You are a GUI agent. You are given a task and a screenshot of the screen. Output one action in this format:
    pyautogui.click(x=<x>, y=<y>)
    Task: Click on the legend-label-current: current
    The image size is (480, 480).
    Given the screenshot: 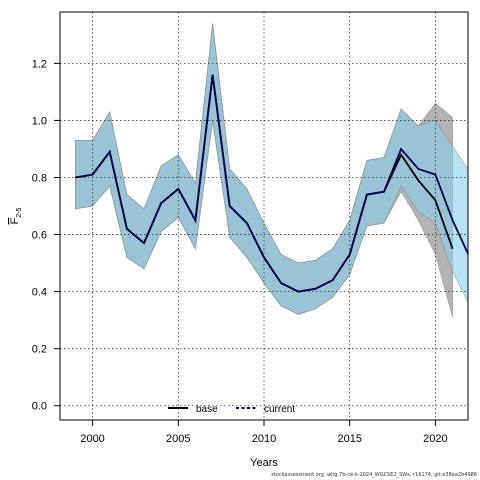 What is the action you would take?
    pyautogui.click(x=279, y=409)
    